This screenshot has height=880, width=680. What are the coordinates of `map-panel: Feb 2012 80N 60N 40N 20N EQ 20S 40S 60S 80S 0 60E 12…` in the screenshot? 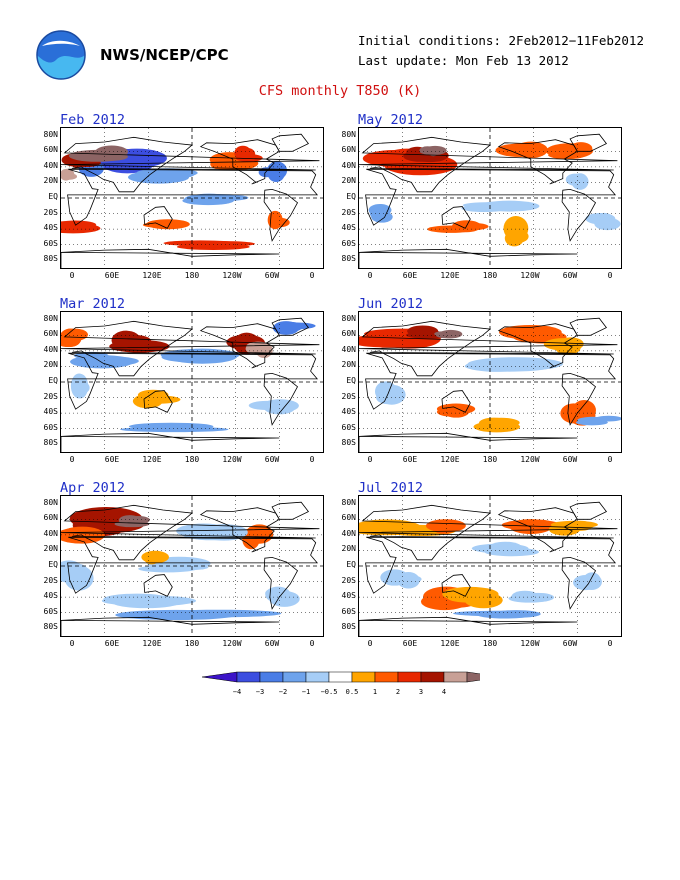 It's located at (202, 198).